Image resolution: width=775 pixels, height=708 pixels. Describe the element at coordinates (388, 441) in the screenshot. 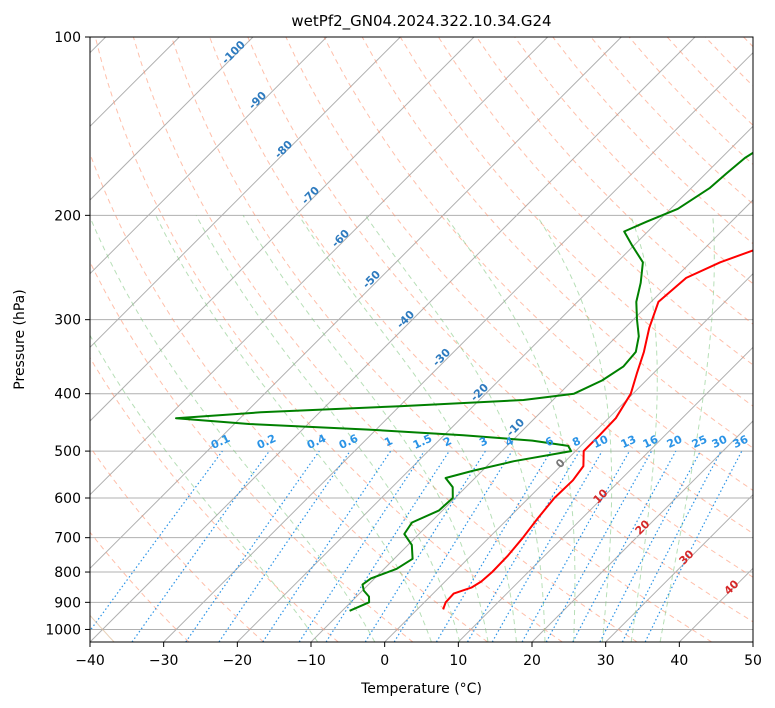

I see `mixing-ratio-label: 1` at that location.